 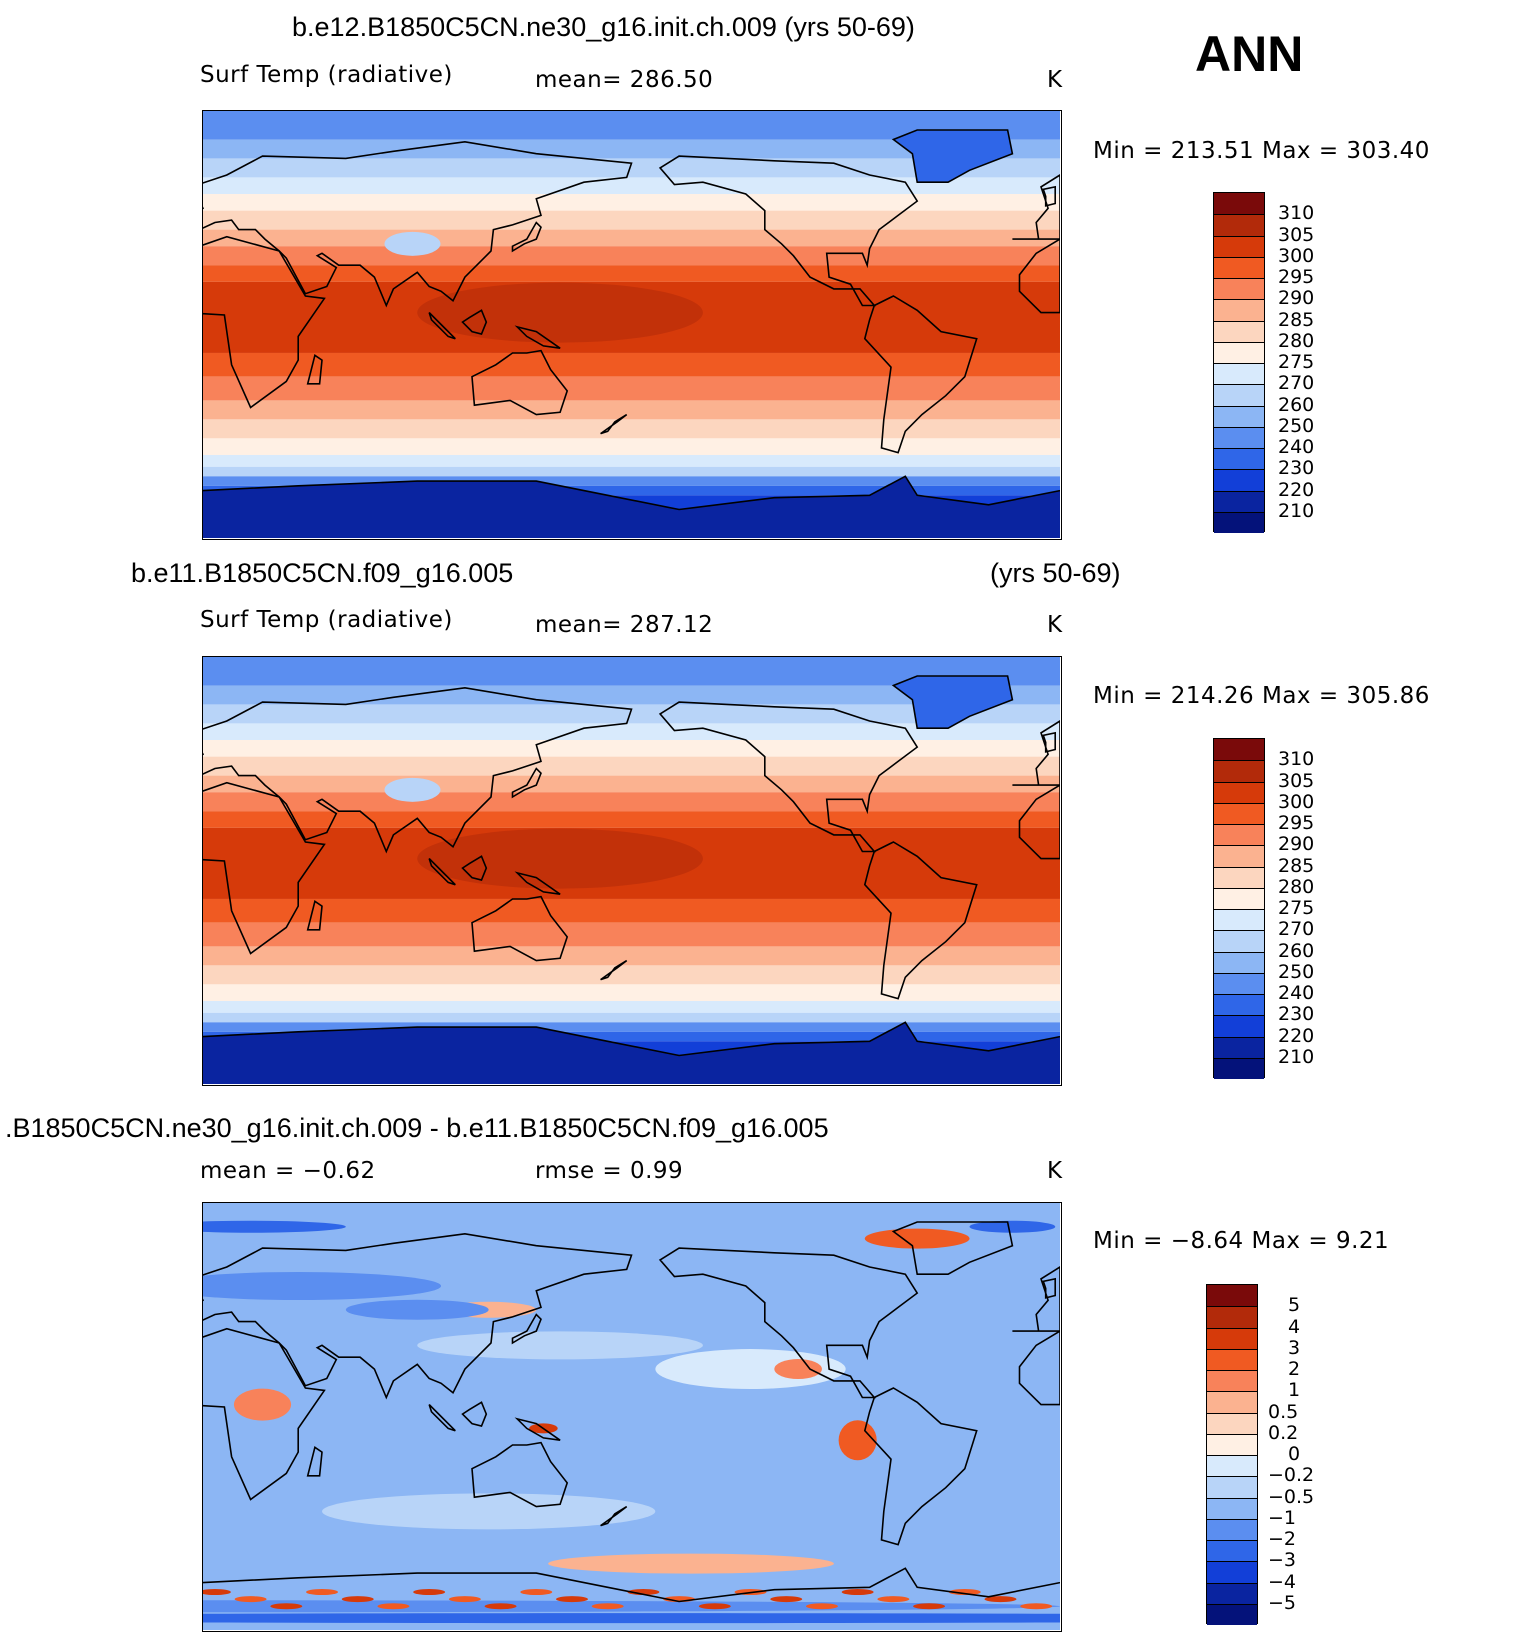 I want to click on panel3-map, so click(x=632, y=1417).